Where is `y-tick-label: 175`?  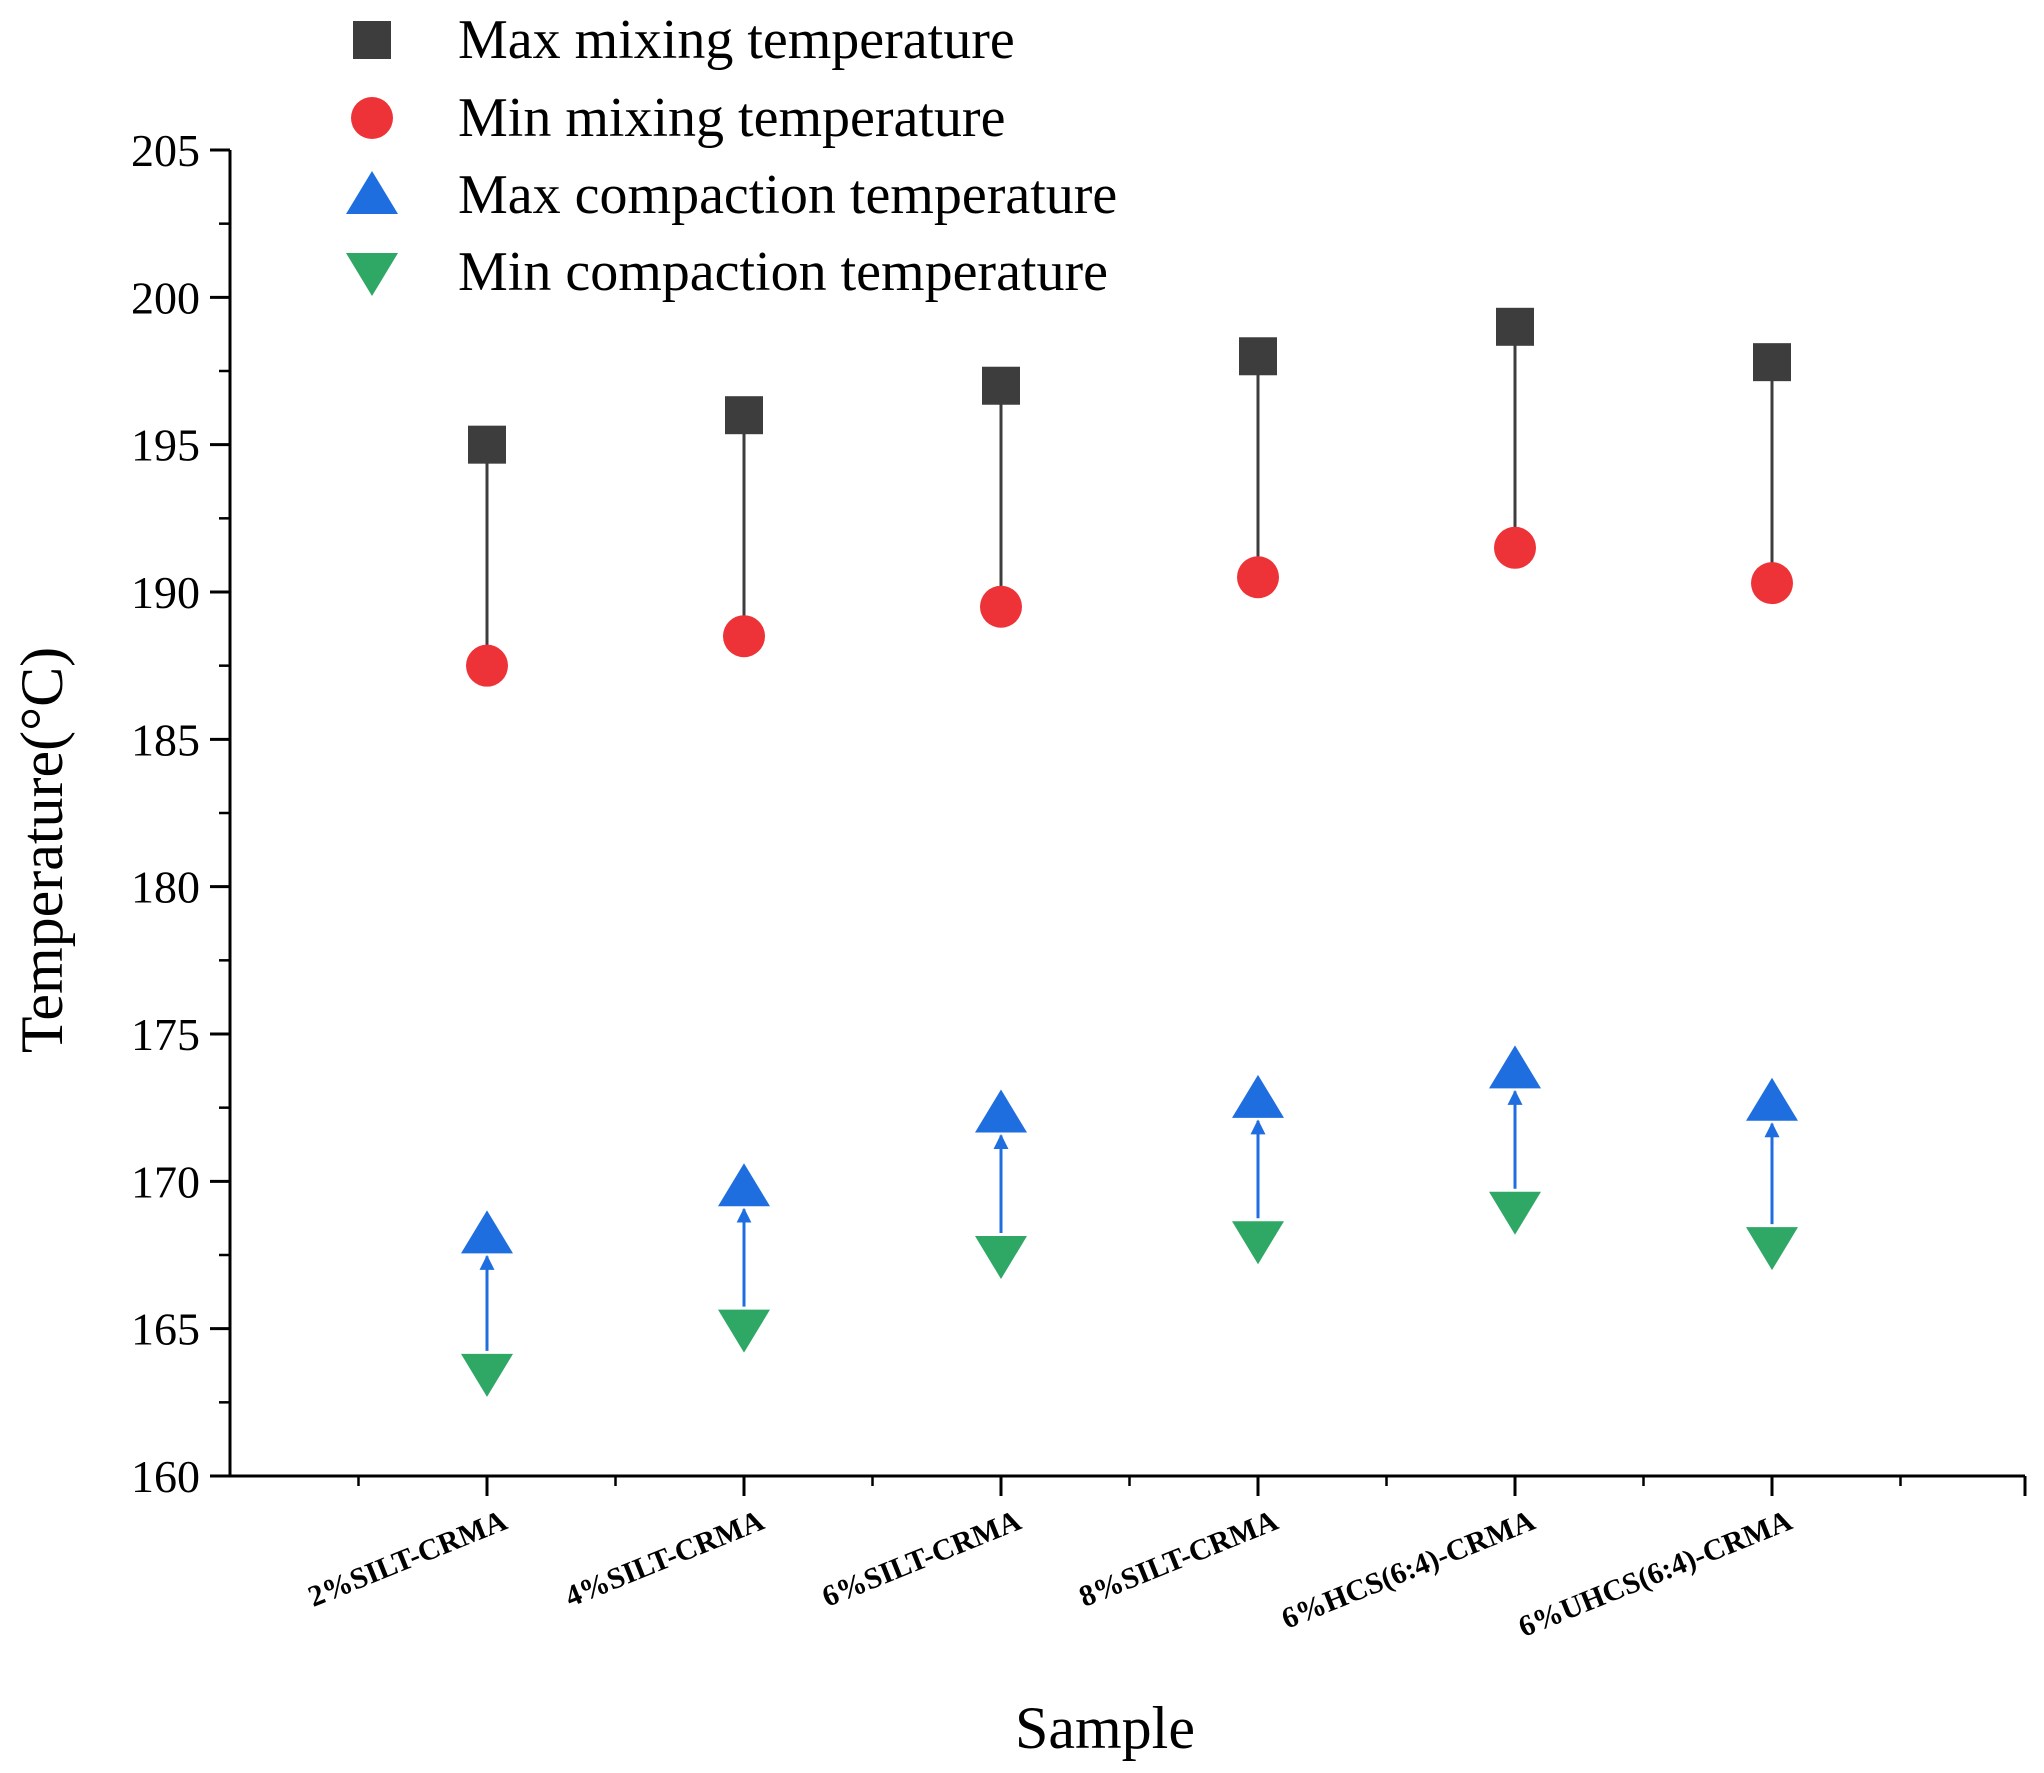
y-tick-label: 175 is located at coordinates (165, 1034).